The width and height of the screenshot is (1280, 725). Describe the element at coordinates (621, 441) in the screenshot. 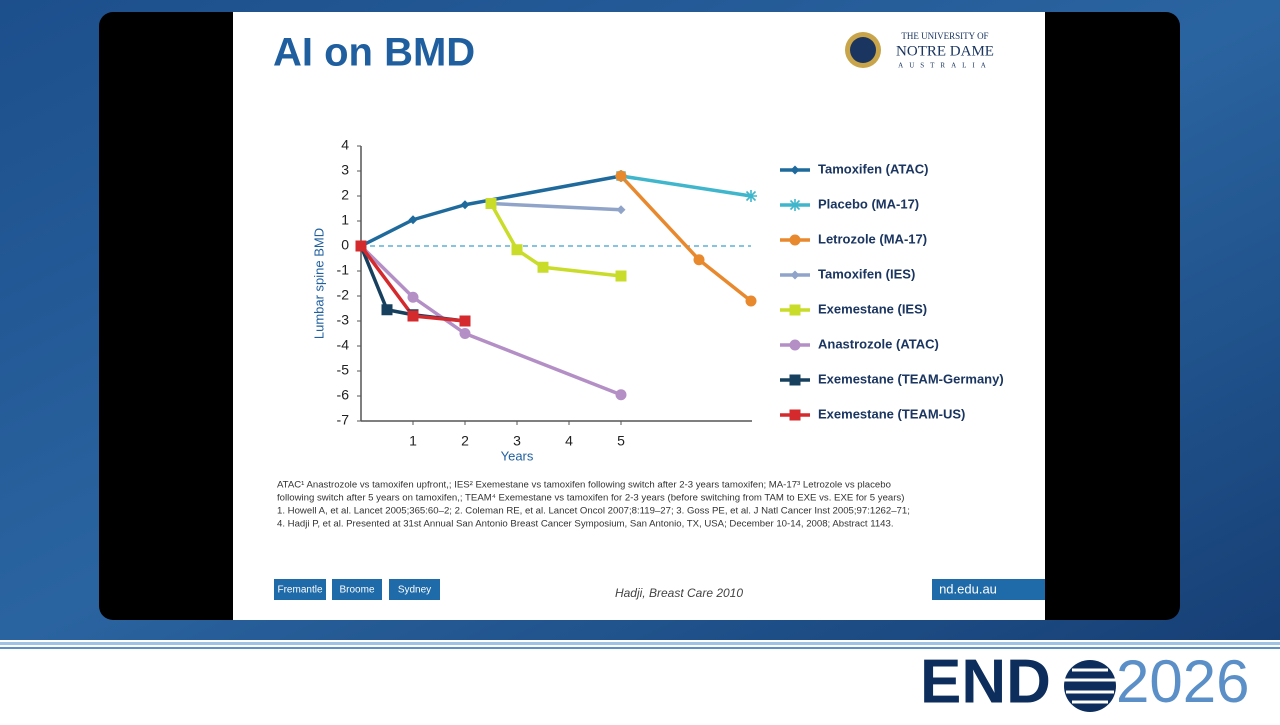

I see `x-tick-label: 5` at that location.